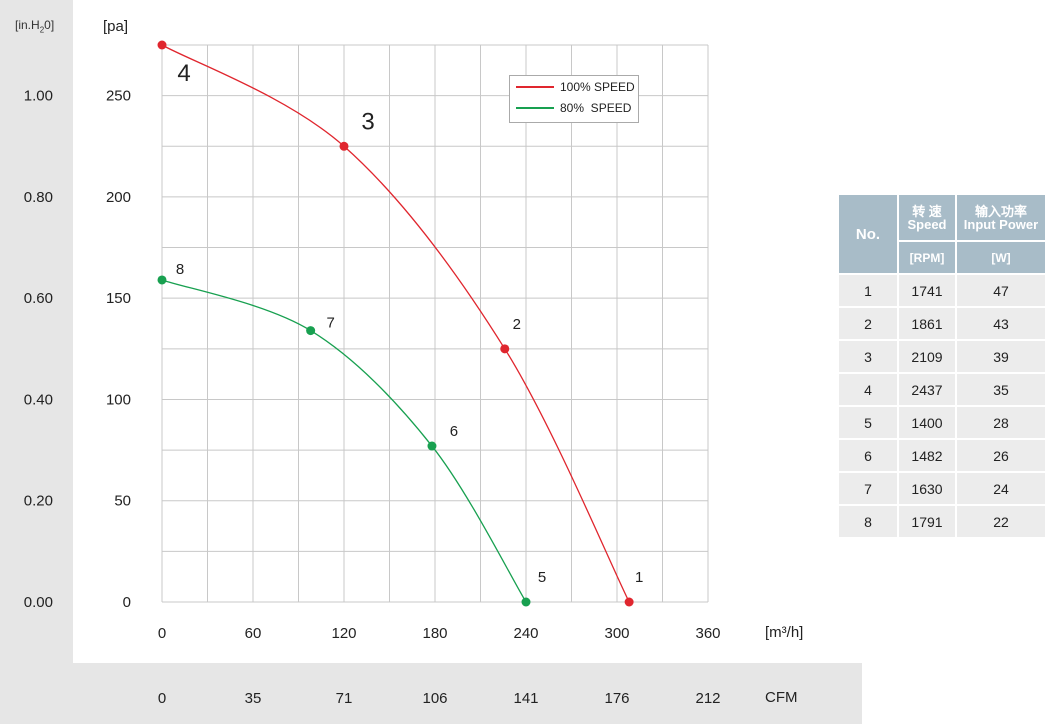 The image size is (1049, 724). I want to click on point-label: 2, so click(517, 324).